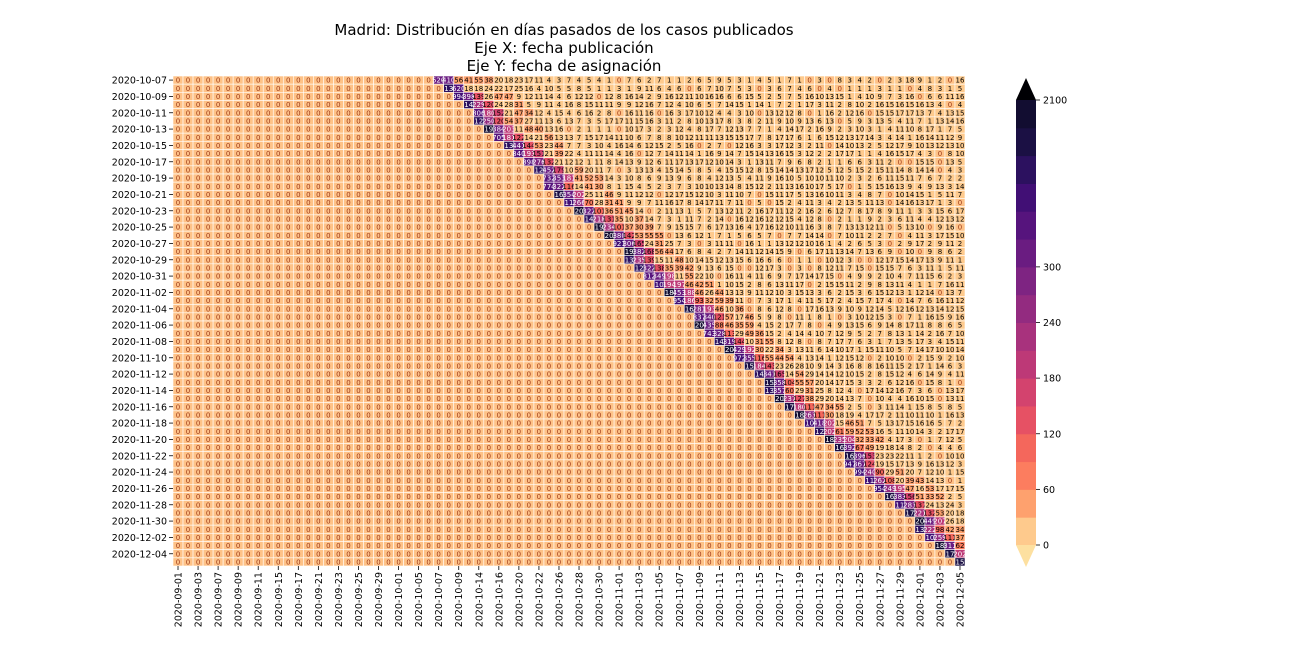  I want to click on heatmap-cell-label: 6, so click(579, 113).